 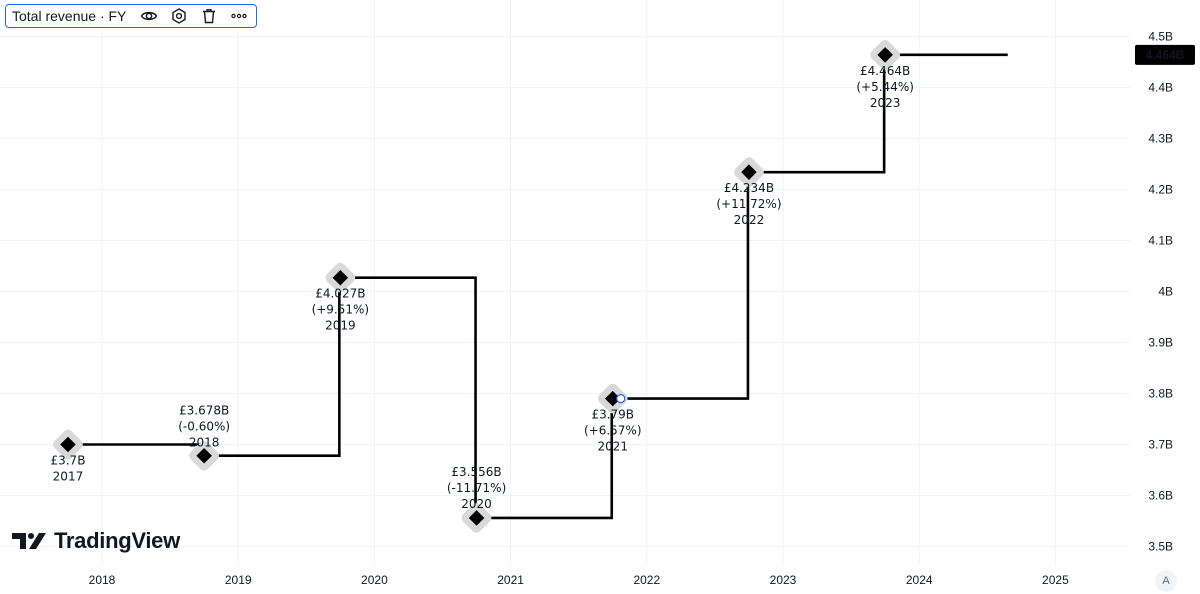 What do you see at coordinates (1160, 190) in the screenshot?
I see `y-tick-label: 4.2B` at bounding box center [1160, 190].